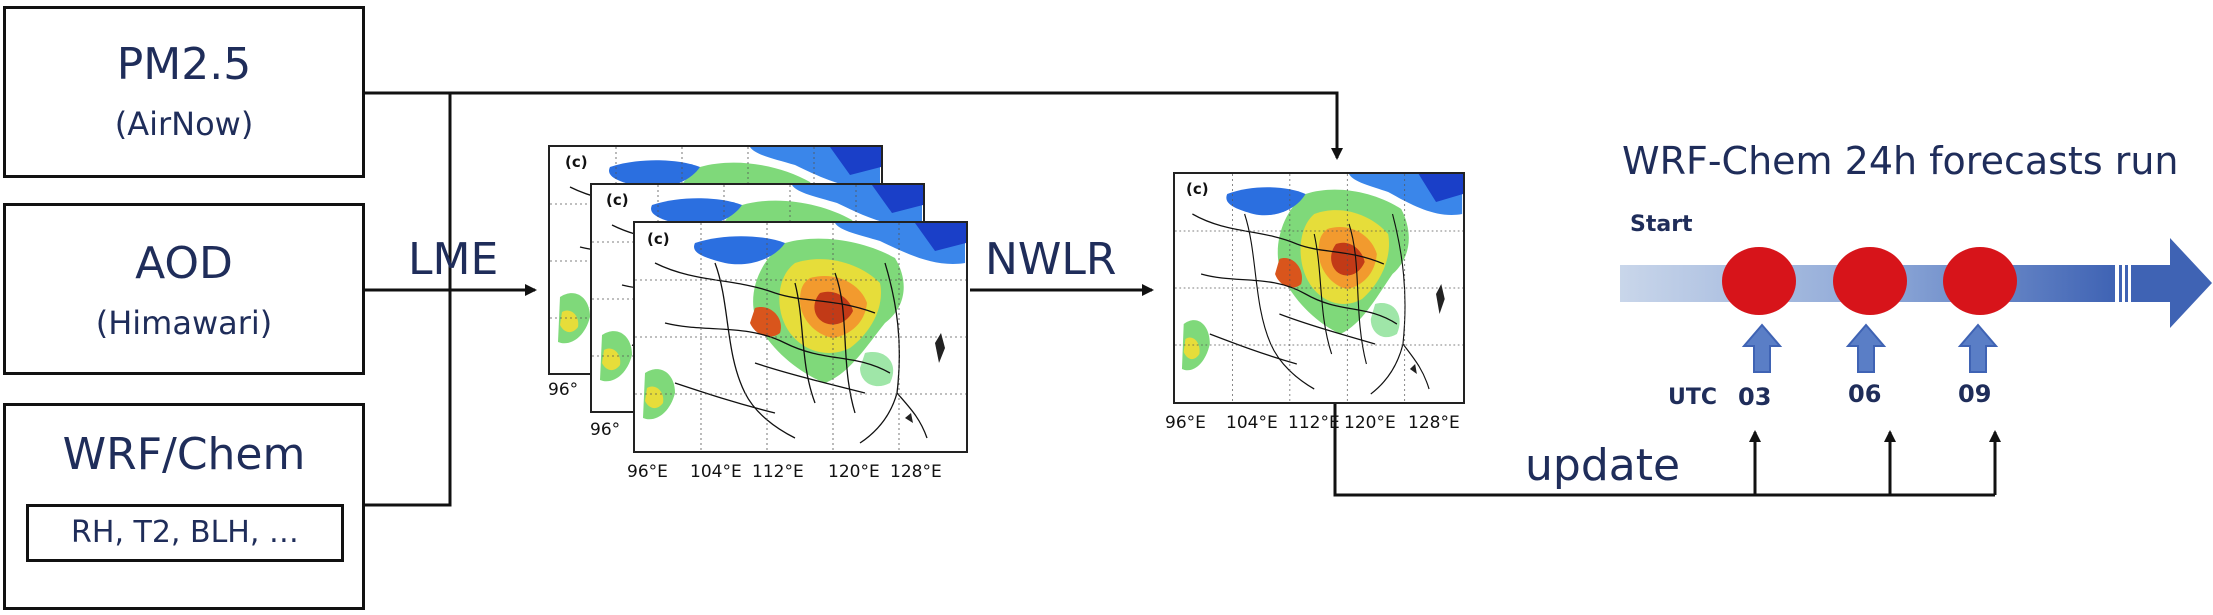 This screenshot has height=615, width=2213. Describe the element at coordinates (1900, 161) in the screenshot. I see `forecast-title: WRF-Chem 24h forecasts run` at that location.